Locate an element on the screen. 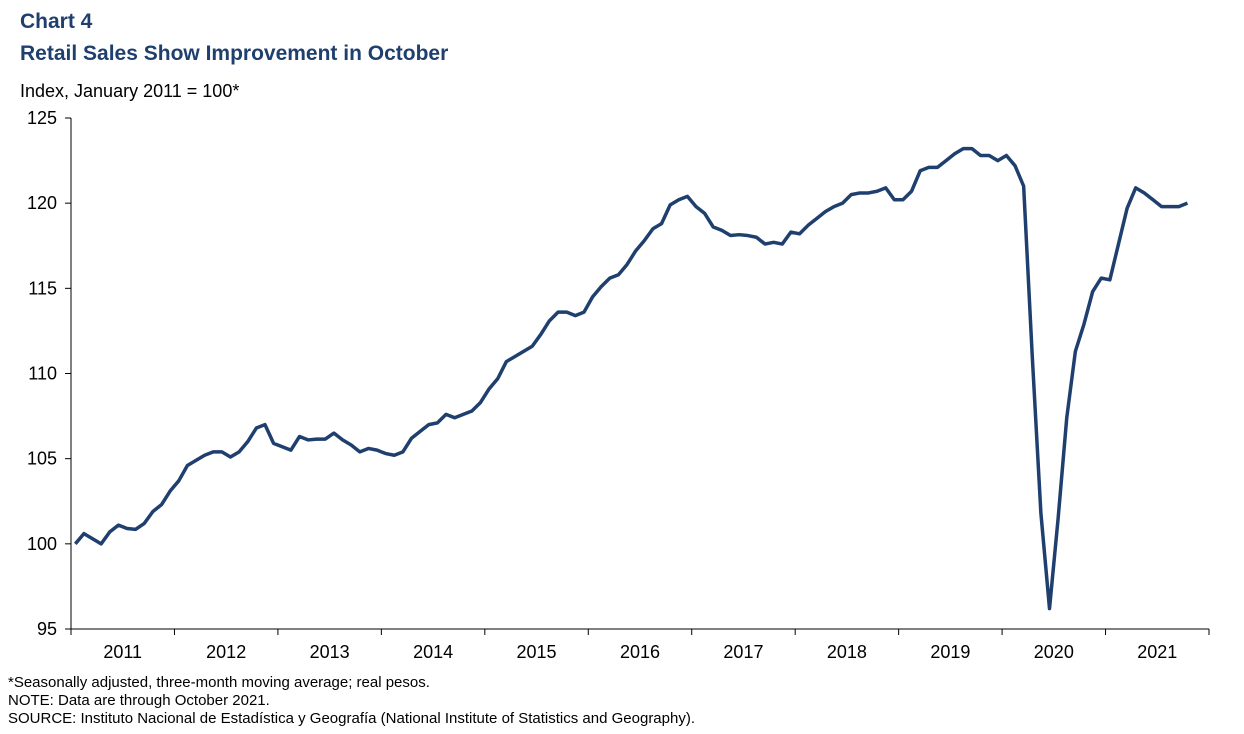 Image resolution: width=1244 pixels, height=734 pixels. x-tick-label: 2018 is located at coordinates (847, 652).